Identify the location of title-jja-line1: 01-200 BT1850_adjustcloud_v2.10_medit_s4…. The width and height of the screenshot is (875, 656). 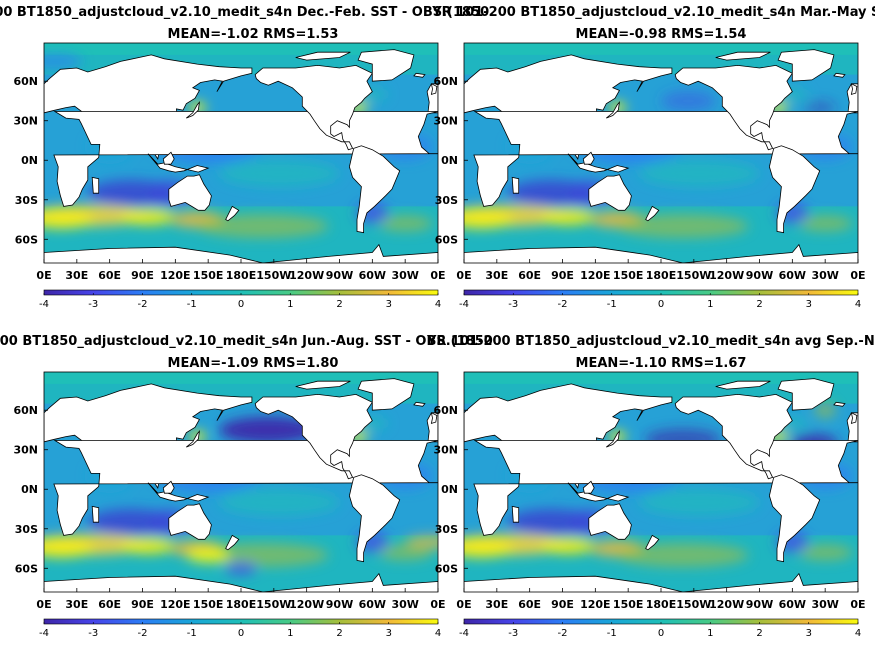
(246, 341).